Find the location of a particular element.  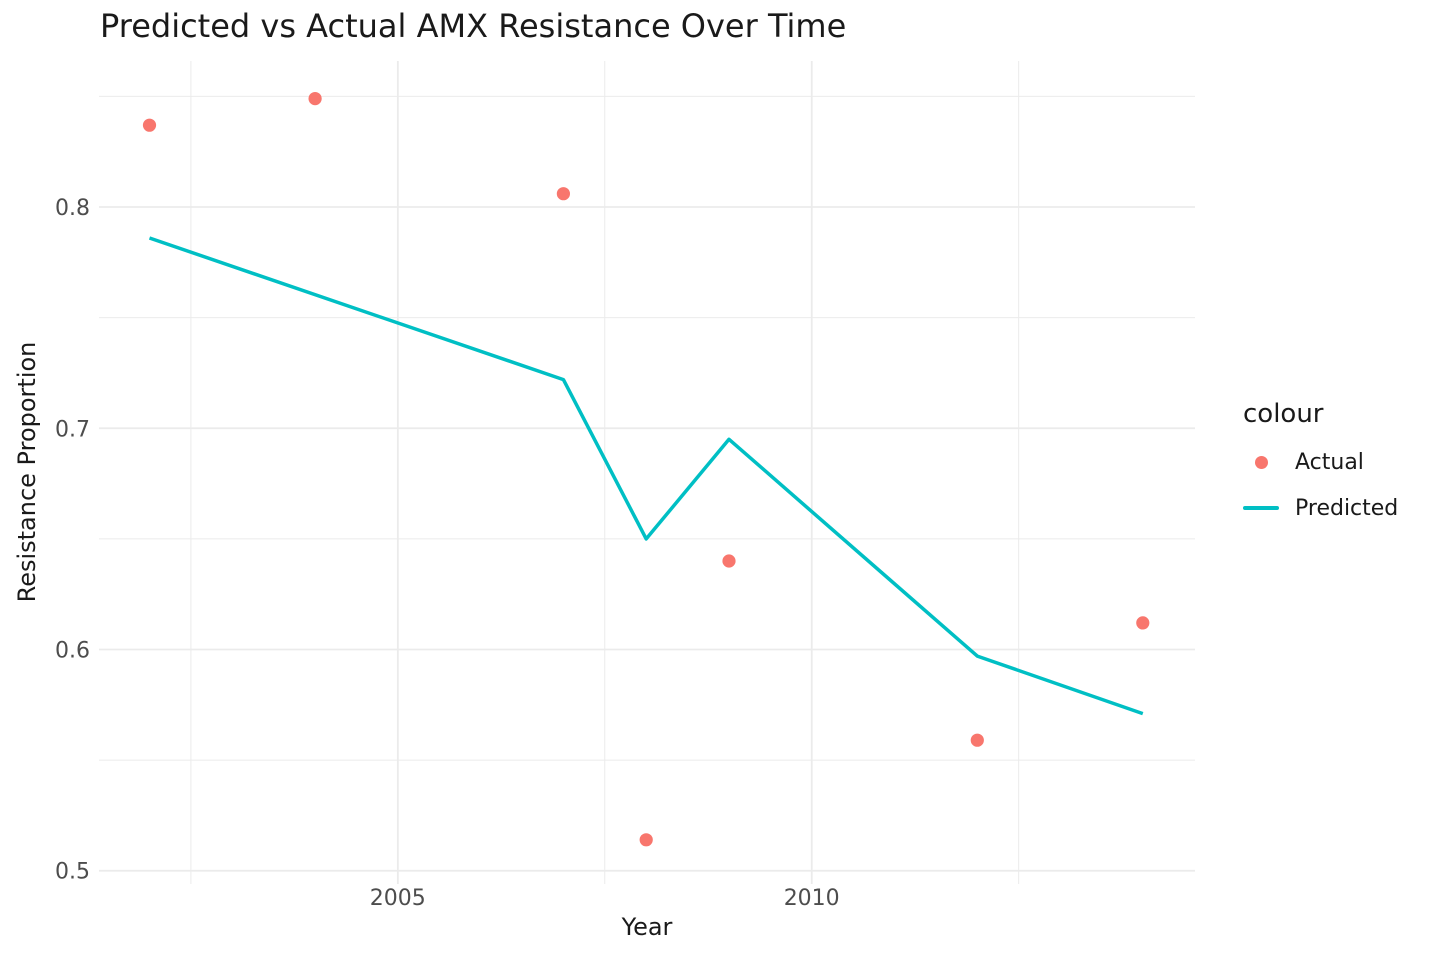

x-axis-title: Year is located at coordinates (647, 927).